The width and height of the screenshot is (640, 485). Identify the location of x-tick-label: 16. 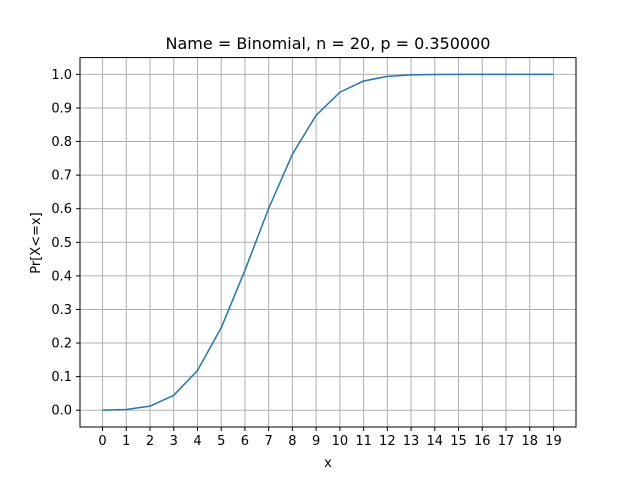
(482, 441).